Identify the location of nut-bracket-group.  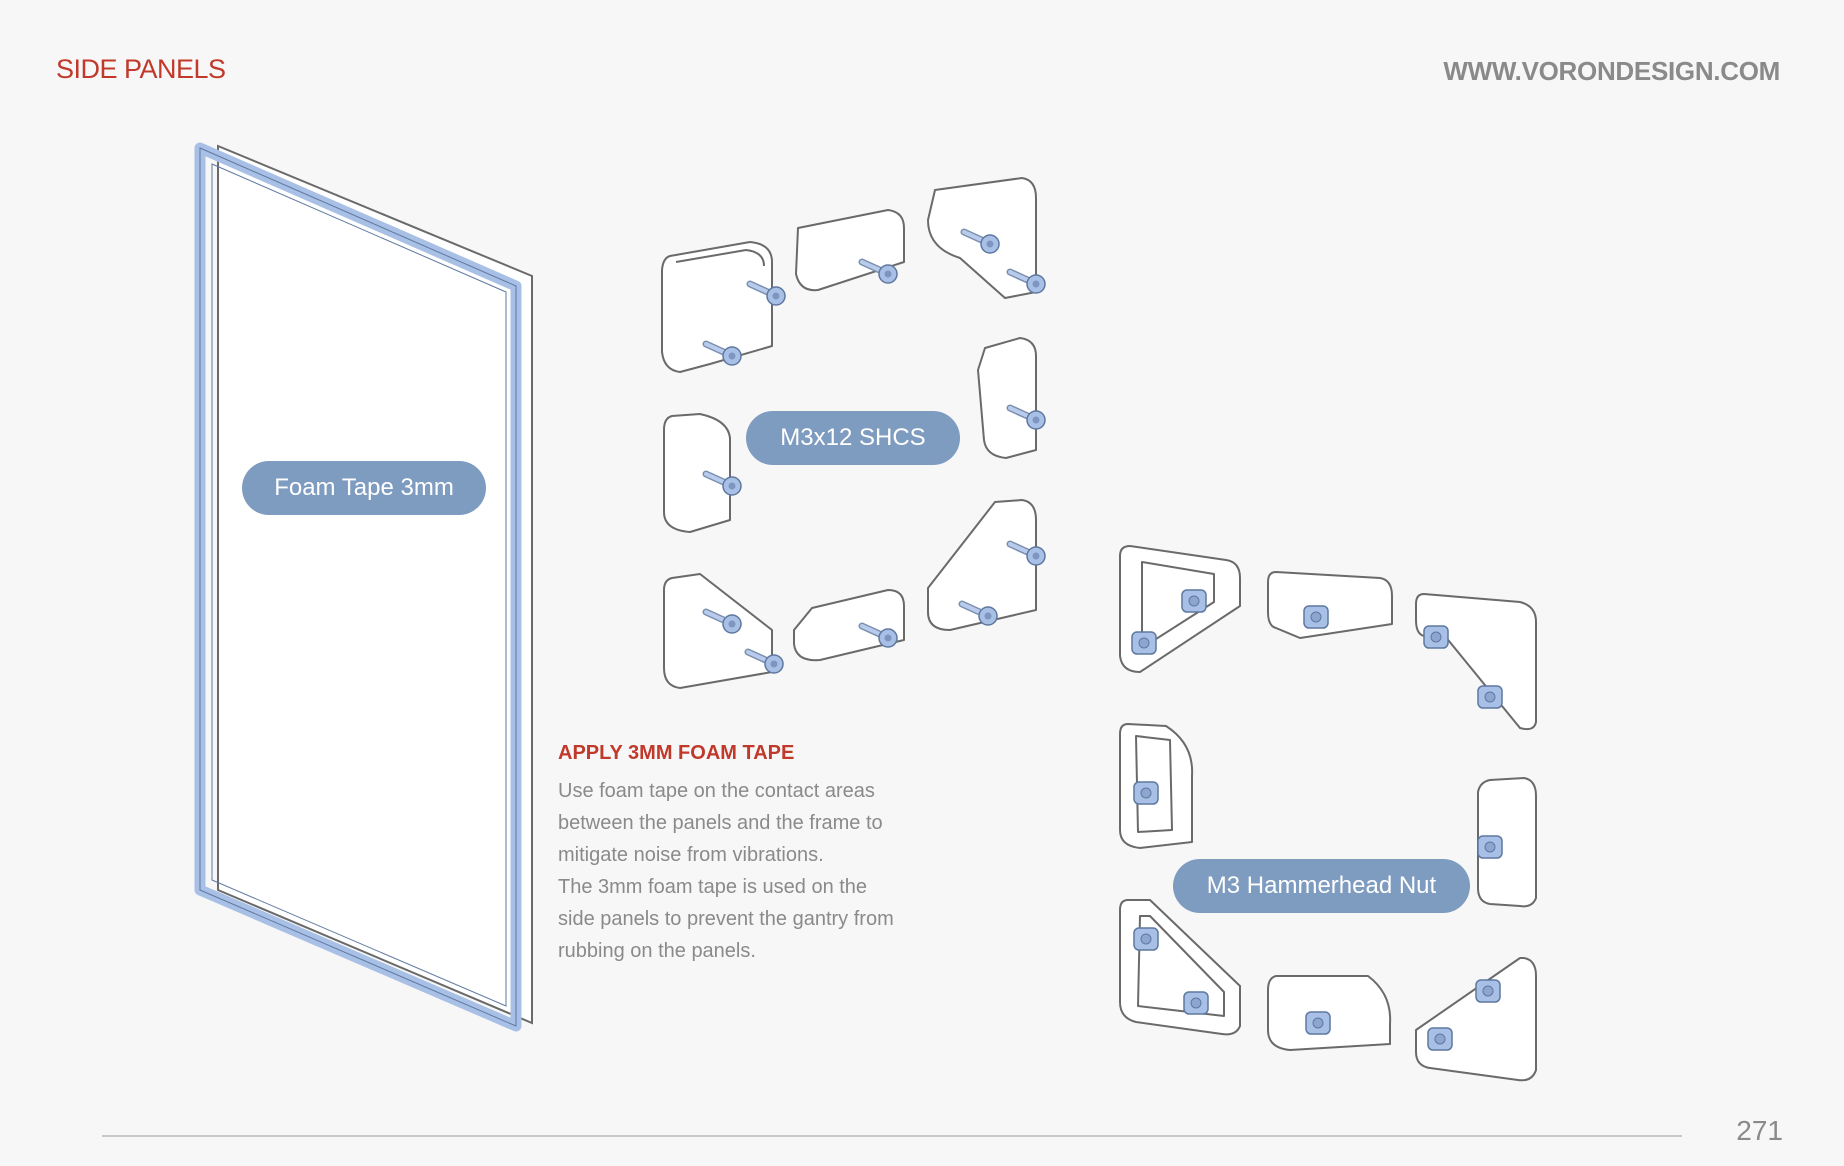
(1328, 813).